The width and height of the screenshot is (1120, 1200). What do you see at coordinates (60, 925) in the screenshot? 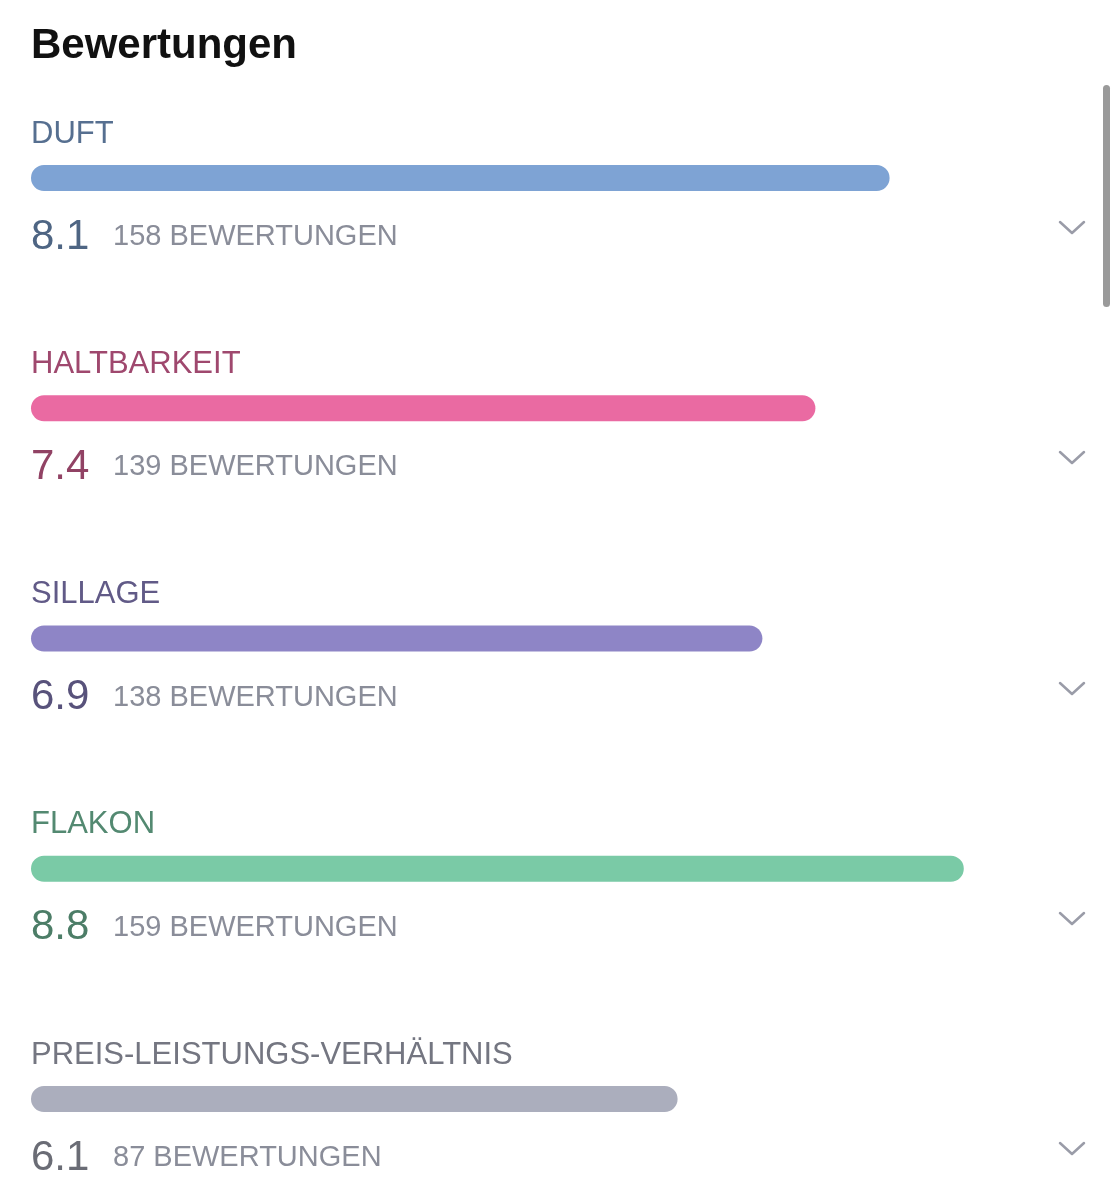
I see `data-label: 8.8` at bounding box center [60, 925].